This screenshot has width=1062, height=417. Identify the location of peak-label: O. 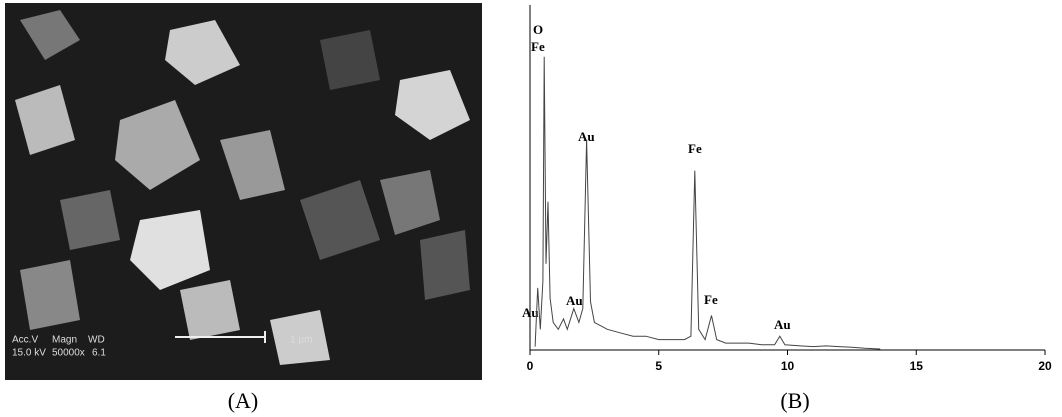
(538, 29).